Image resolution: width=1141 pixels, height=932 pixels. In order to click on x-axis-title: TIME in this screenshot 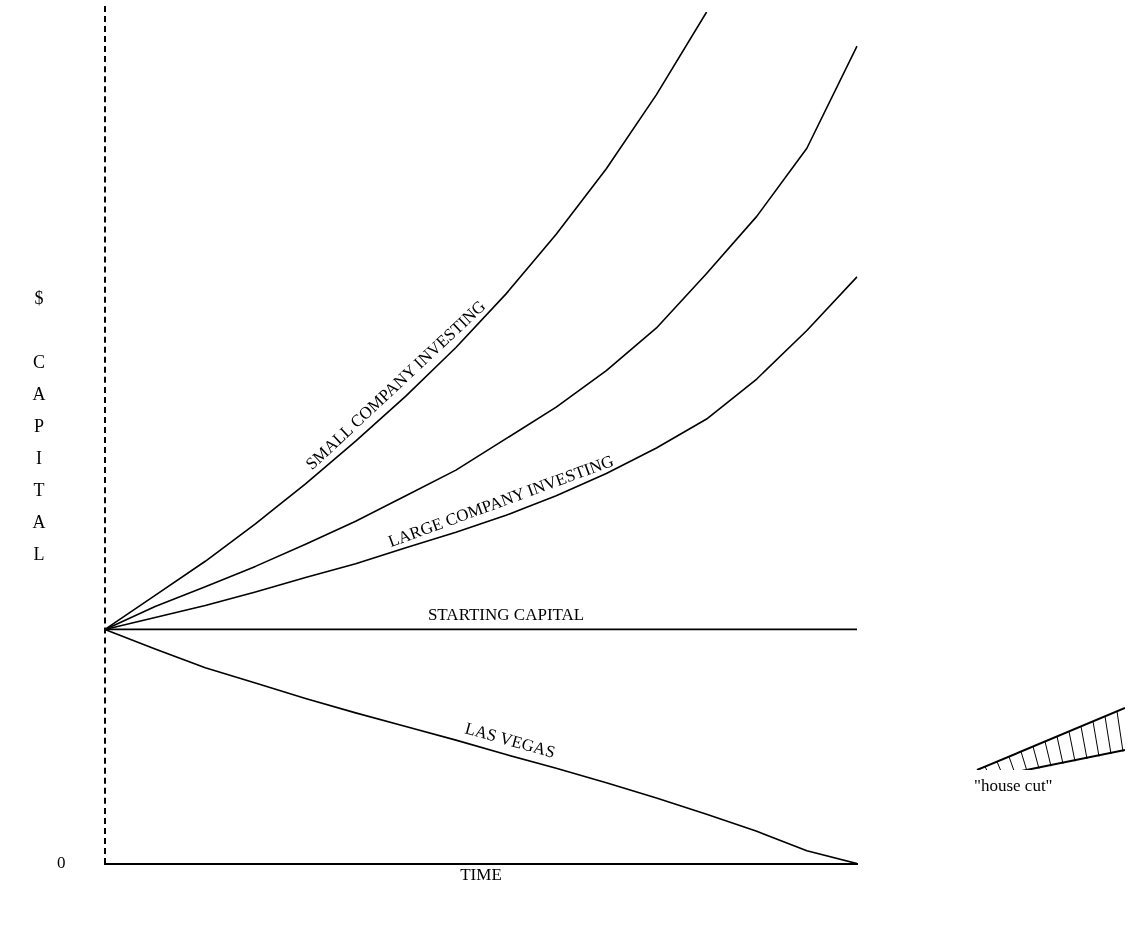, I will do `click(481, 875)`.